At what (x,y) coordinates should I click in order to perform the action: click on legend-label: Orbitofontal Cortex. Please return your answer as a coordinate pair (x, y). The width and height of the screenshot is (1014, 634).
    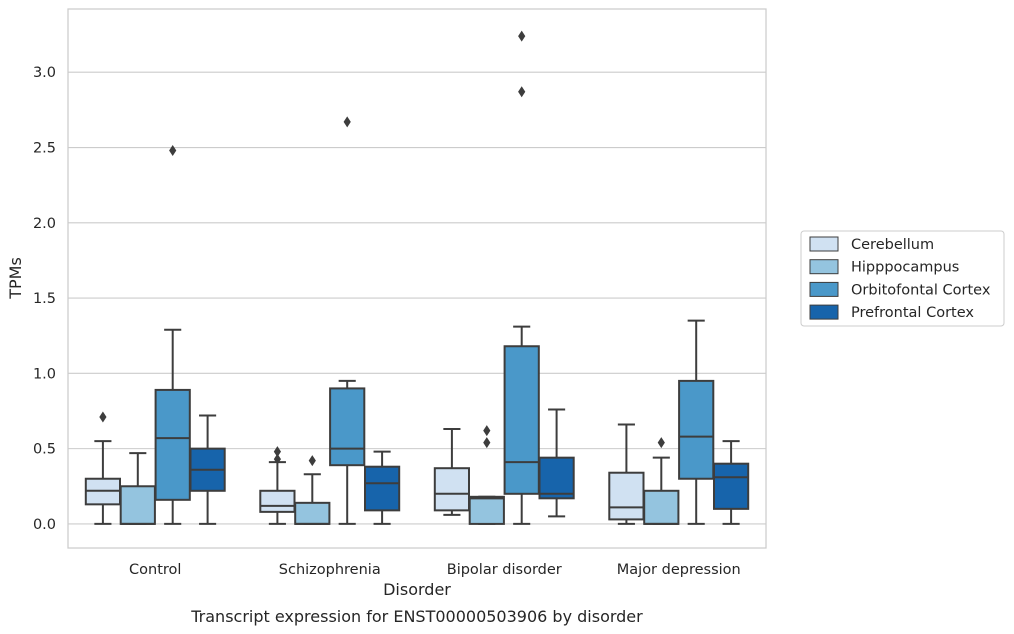
    Looking at the image, I should click on (921, 290).